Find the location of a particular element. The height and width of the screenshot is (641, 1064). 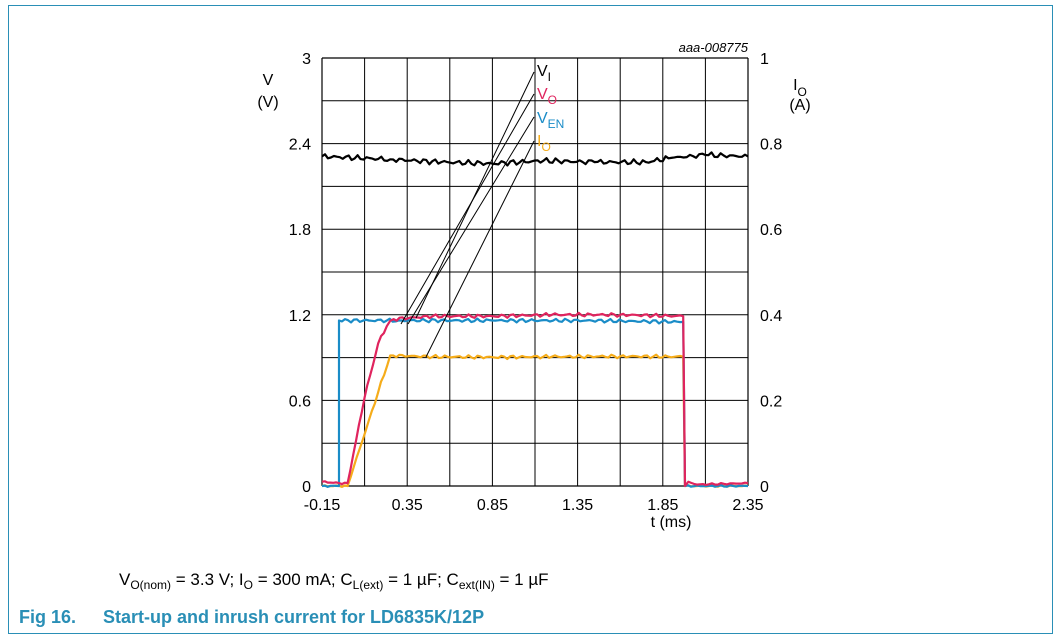

y-axis-left-label: V is located at coordinates (268, 80).